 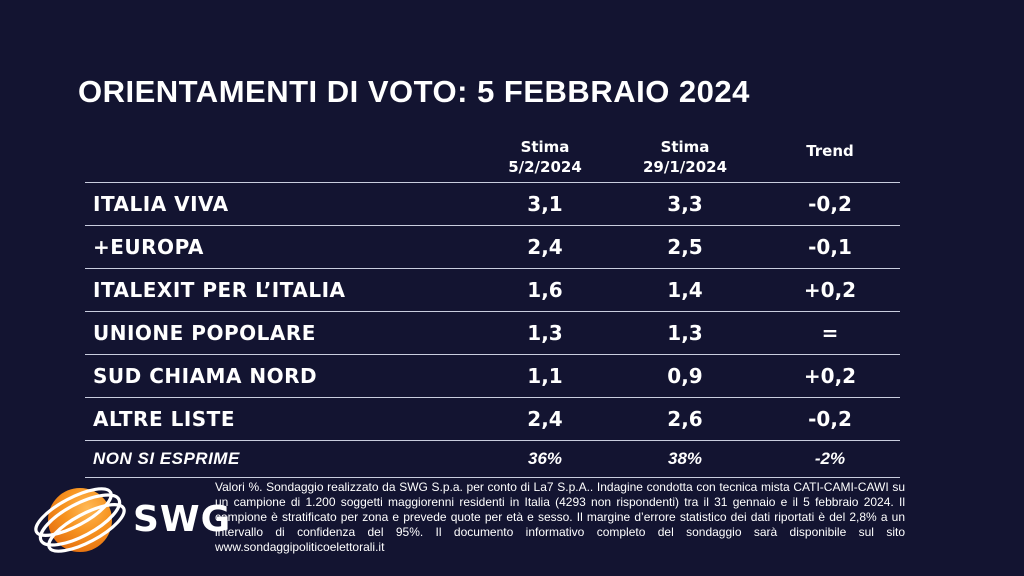 I want to click on party-name: SUD CHIAMA NORD, so click(x=205, y=376).